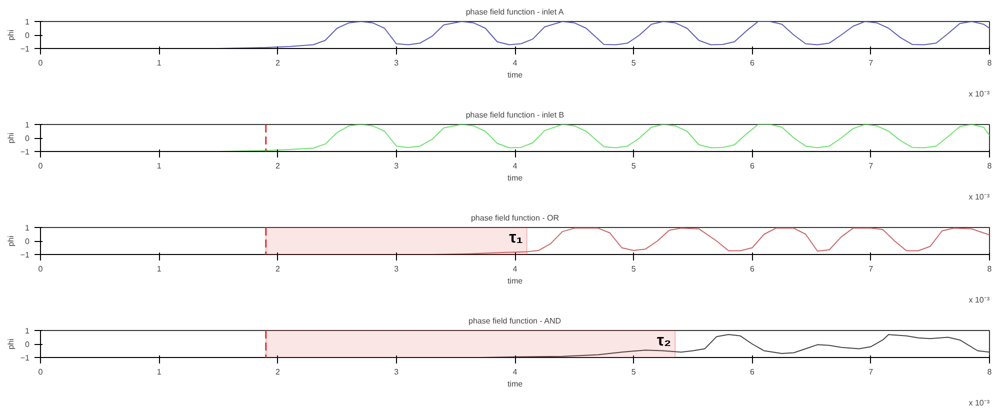  What do you see at coordinates (515, 115) in the screenshot?
I see `chart-title: phase field function - inlet B` at bounding box center [515, 115].